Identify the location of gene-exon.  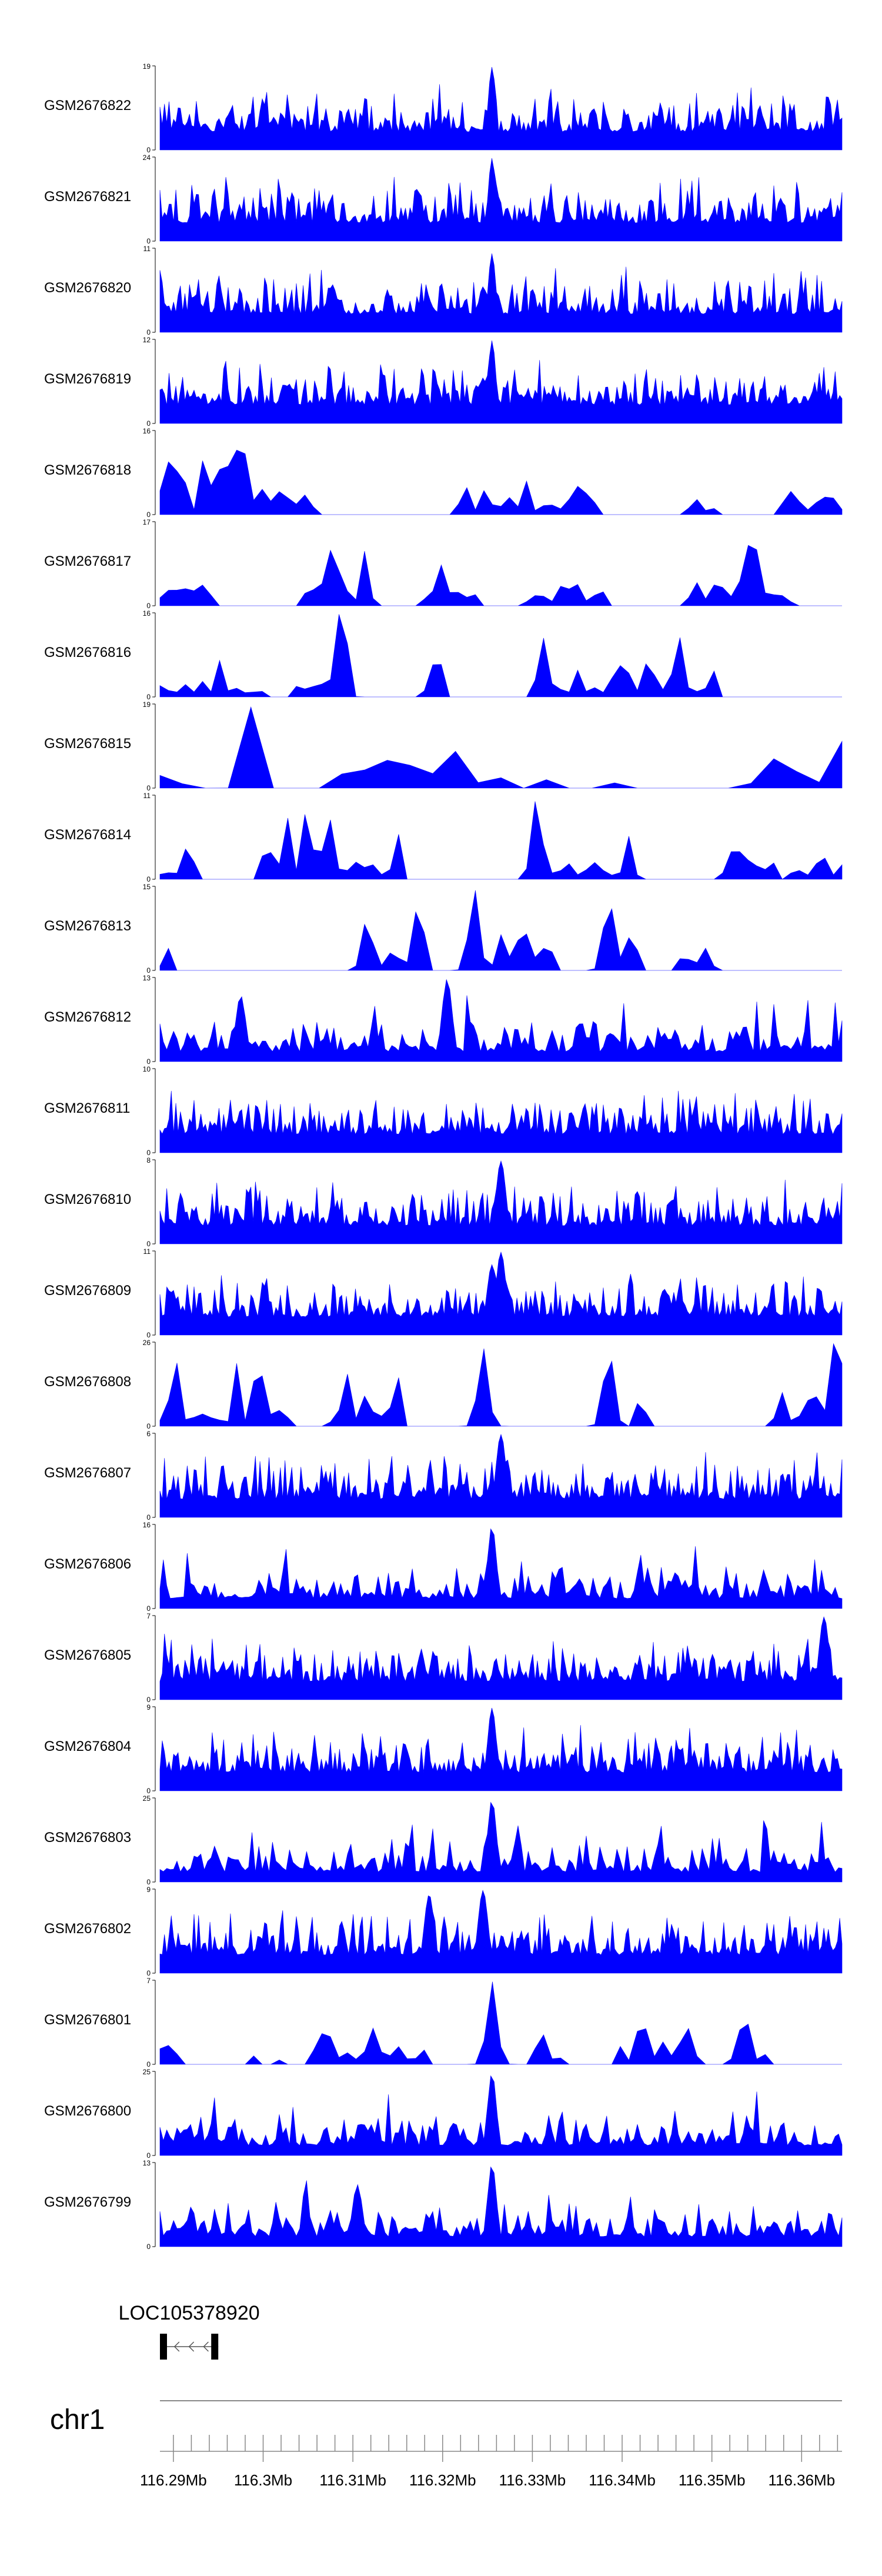
(215, 2347).